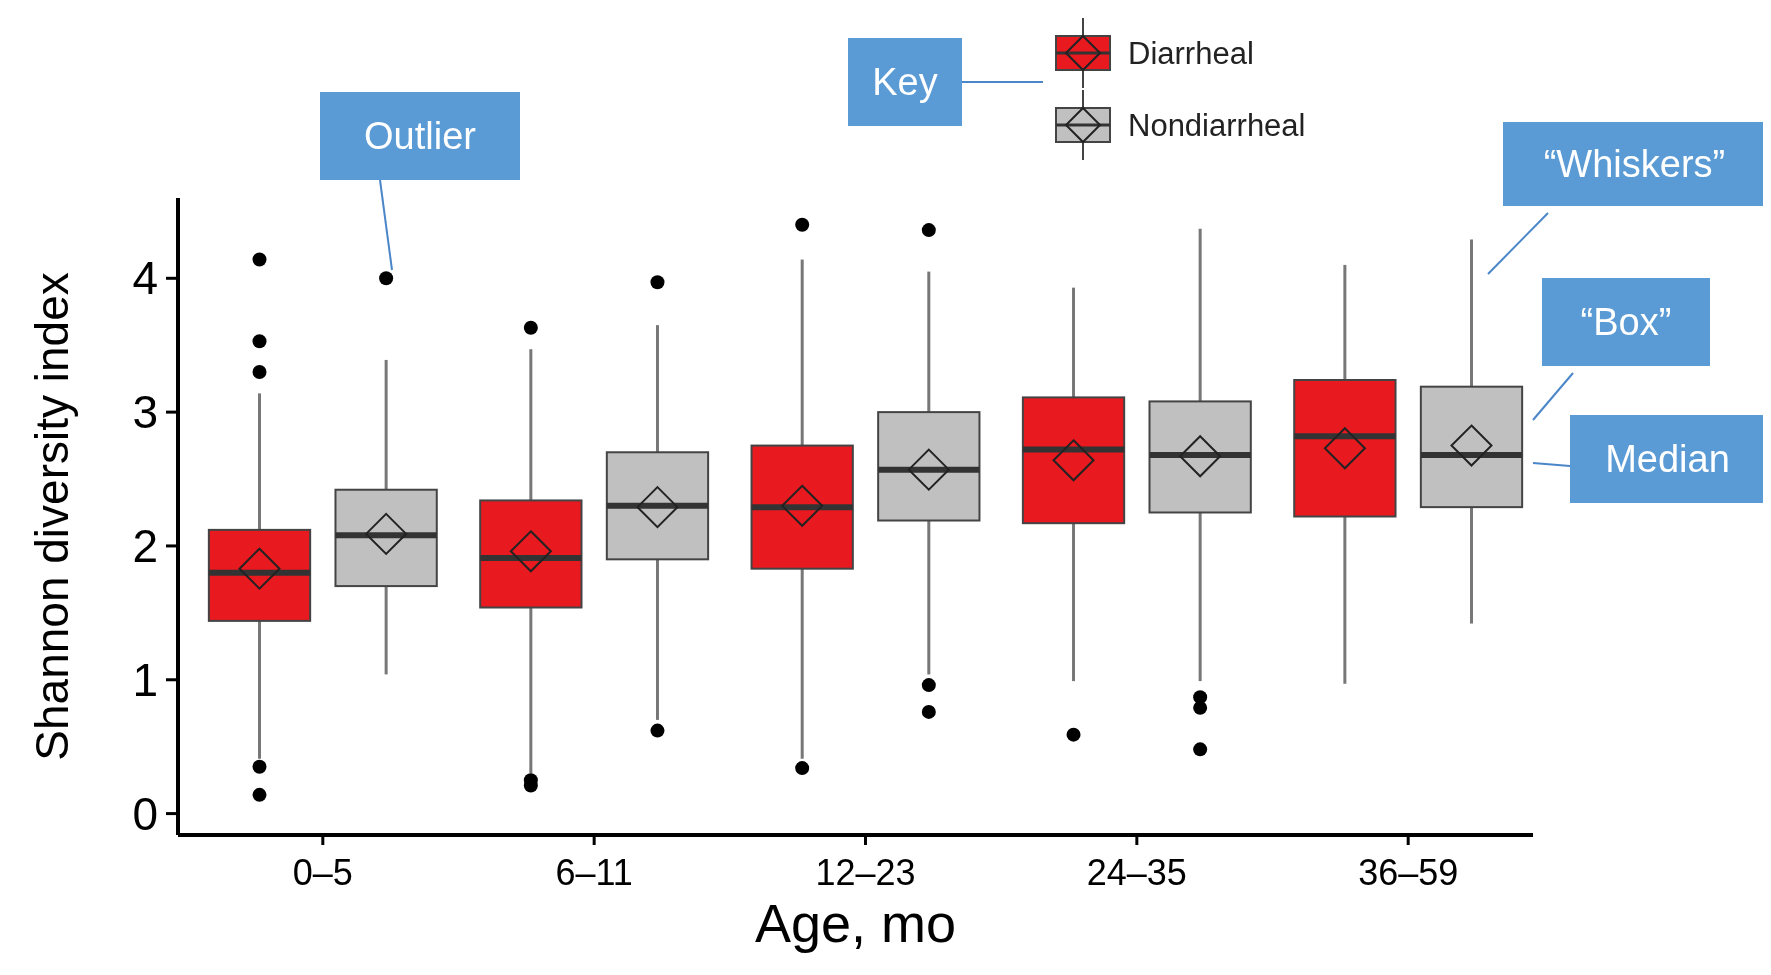 The height and width of the screenshot is (975, 1771). What do you see at coordinates (145, 679) in the screenshot?
I see `y-tick-label: 1` at bounding box center [145, 679].